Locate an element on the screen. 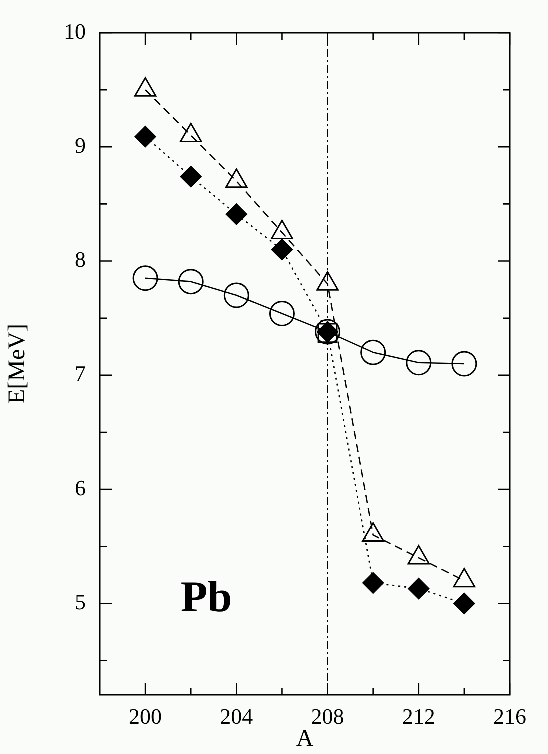 This screenshot has width=548, height=754. y-tick-label: 7 is located at coordinates (80, 373).